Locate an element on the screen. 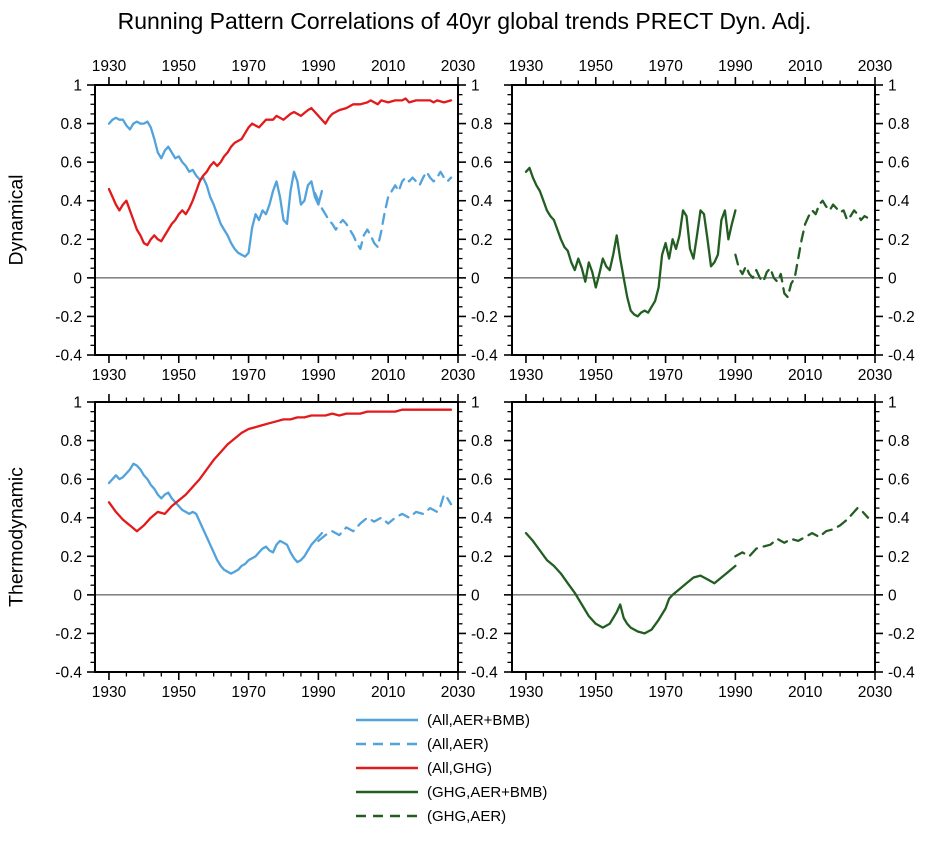 The height and width of the screenshot is (853, 929). legend-item-ghg-aer-bmb: (GHG,AER+BMB) is located at coordinates (451, 792).